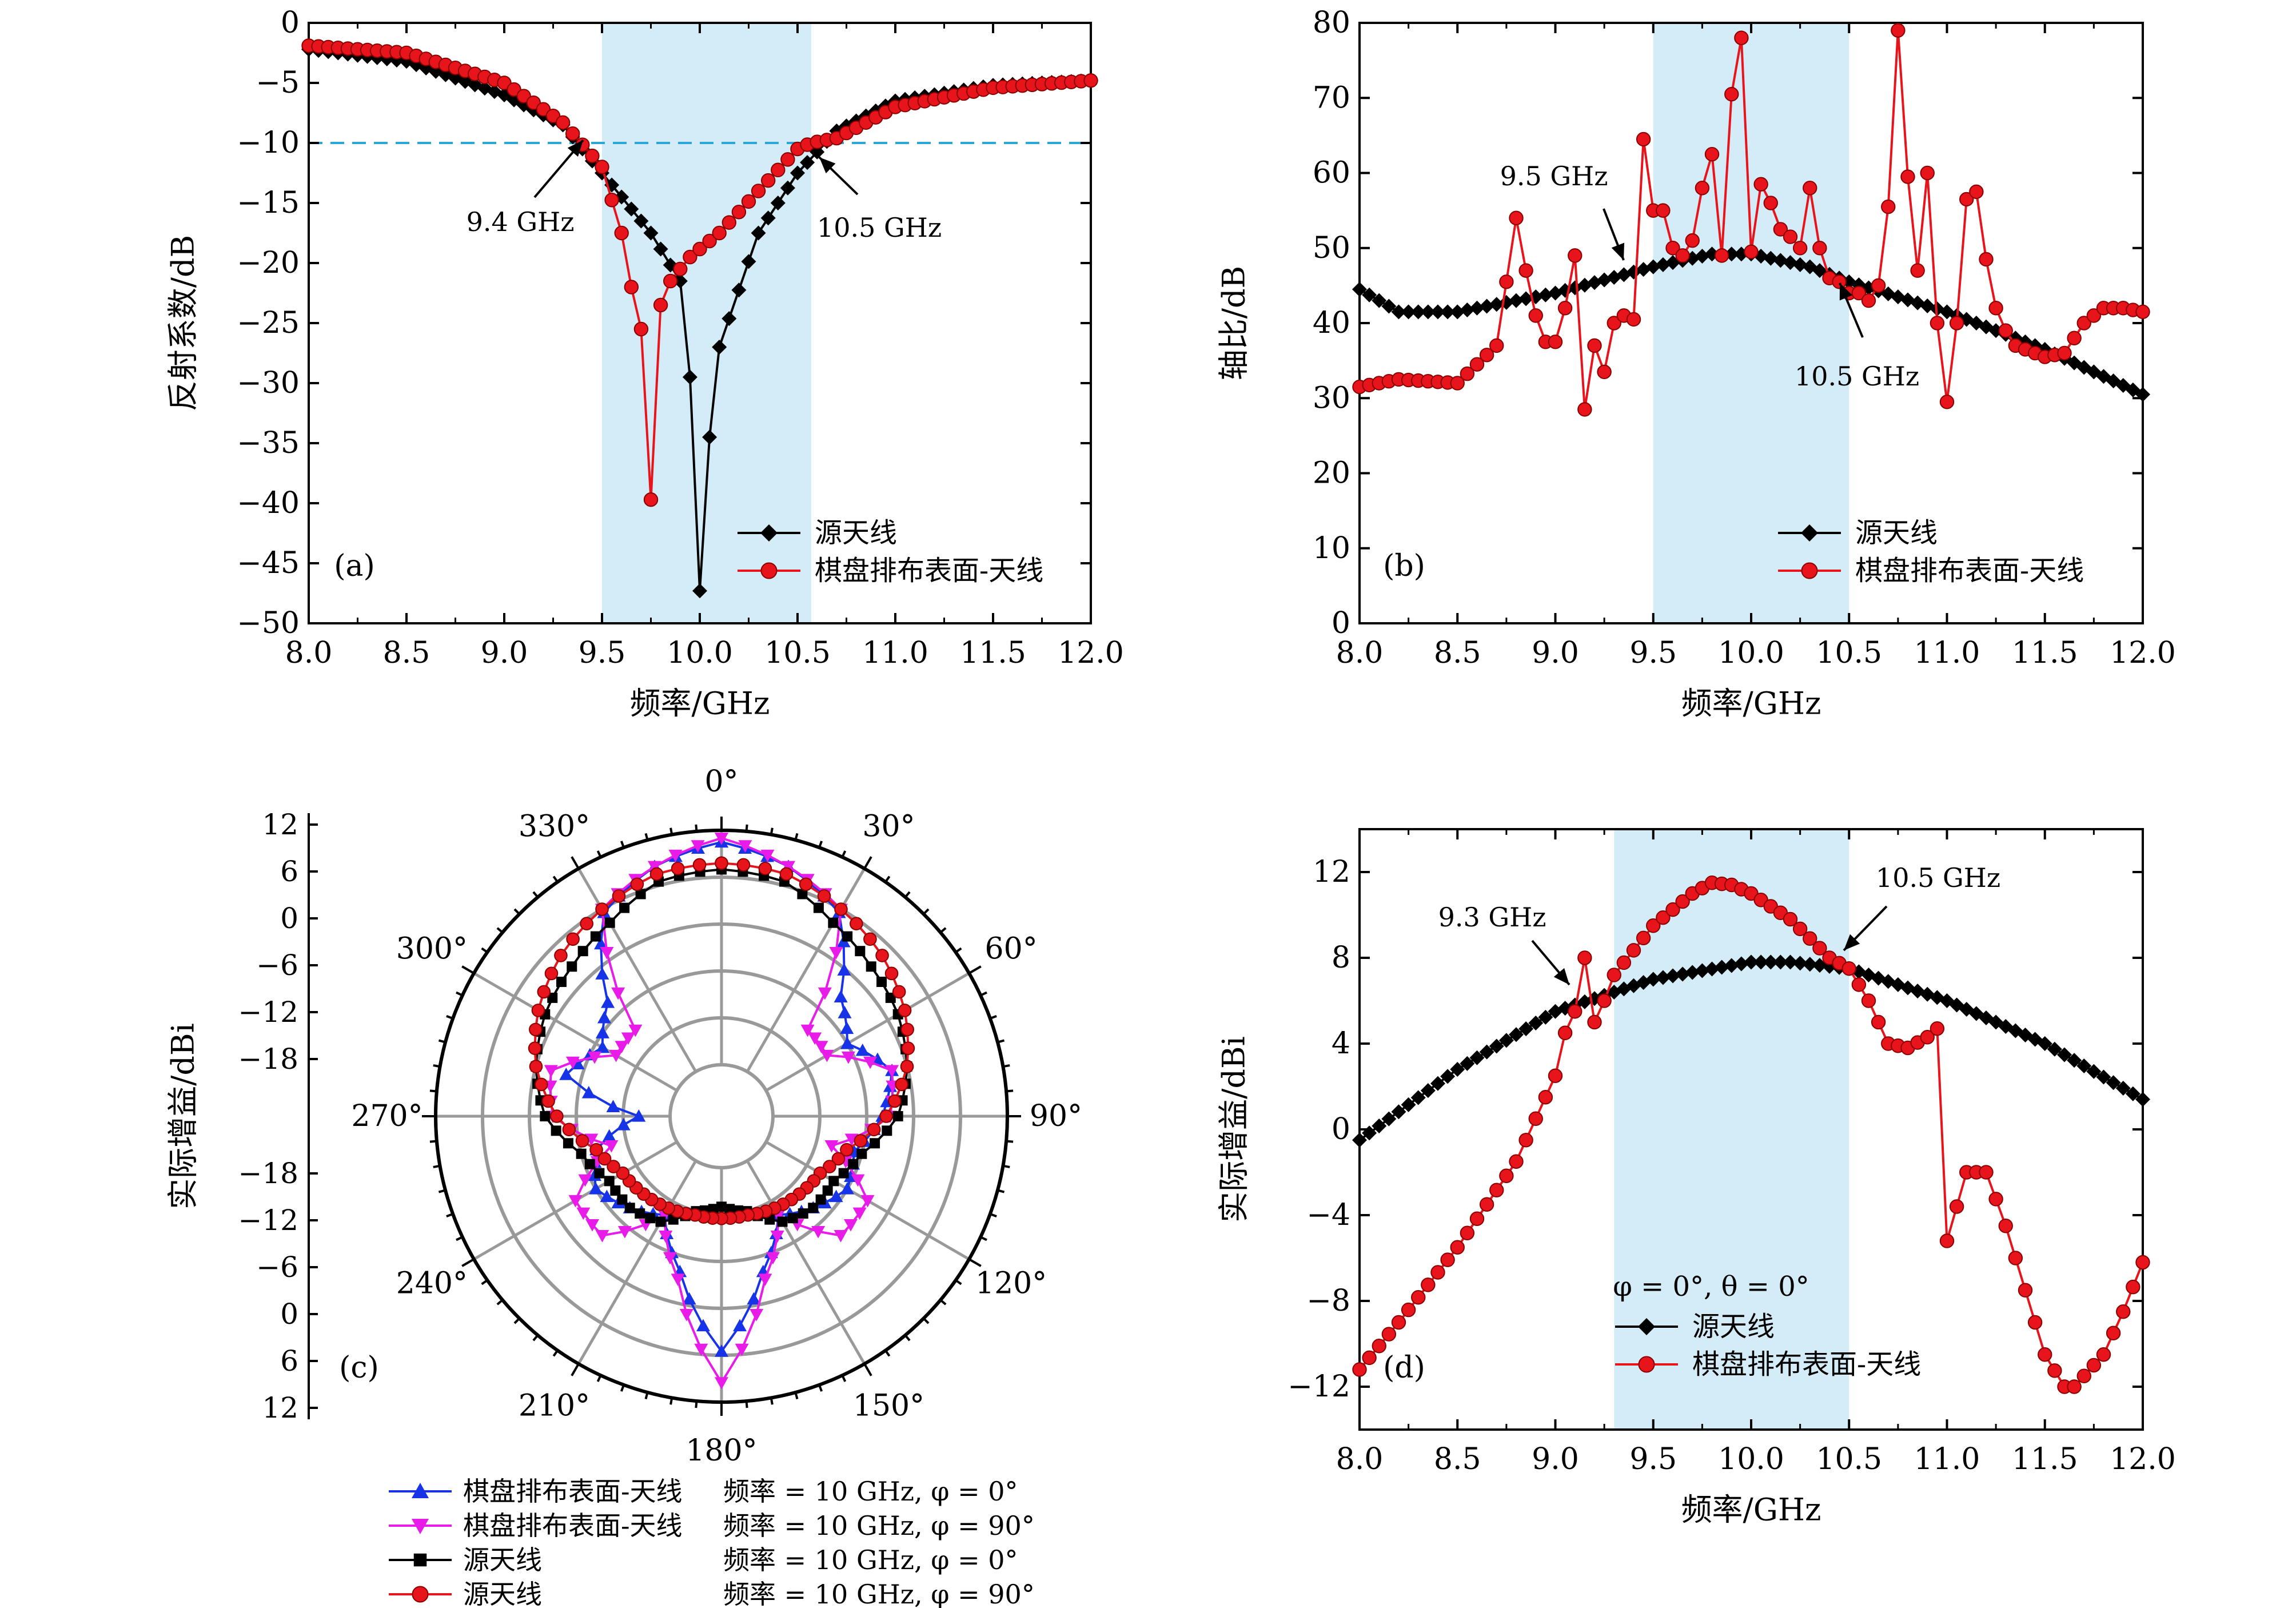 This screenshot has height=1608, width=2296. What do you see at coordinates (277, 966) in the screenshot?
I see `polar-radial-label: −6` at bounding box center [277, 966].